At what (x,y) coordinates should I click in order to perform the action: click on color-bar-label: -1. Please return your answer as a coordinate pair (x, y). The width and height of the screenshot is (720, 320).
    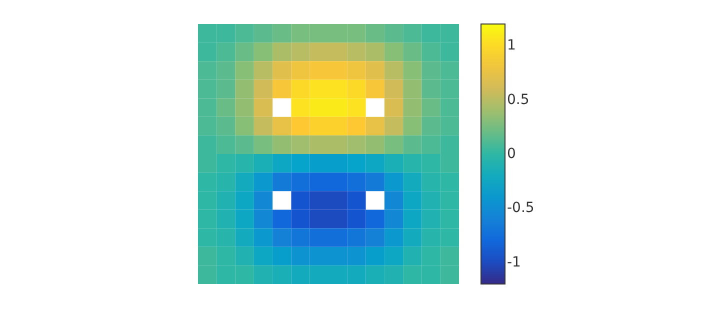
    Looking at the image, I should click on (514, 262).